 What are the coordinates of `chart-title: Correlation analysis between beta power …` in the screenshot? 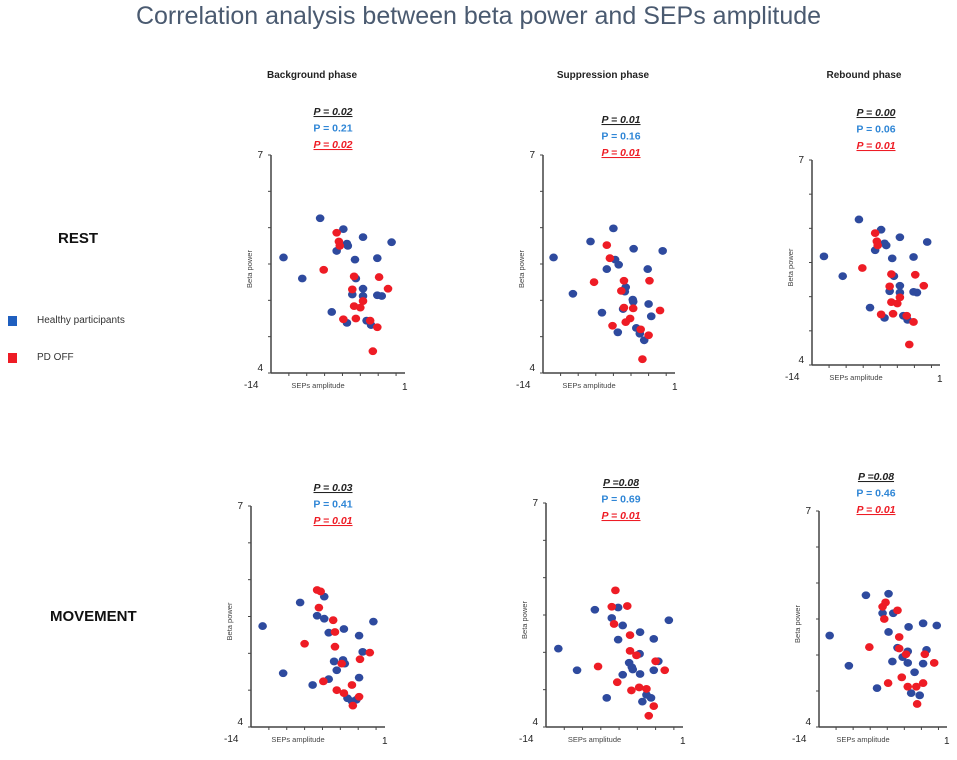 It's located at (478, 16).